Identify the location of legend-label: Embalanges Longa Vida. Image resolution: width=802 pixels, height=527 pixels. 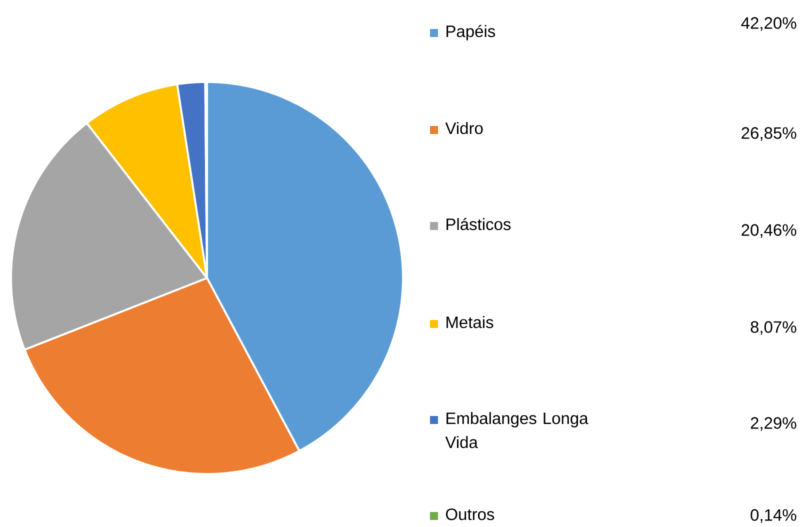
(516, 430).